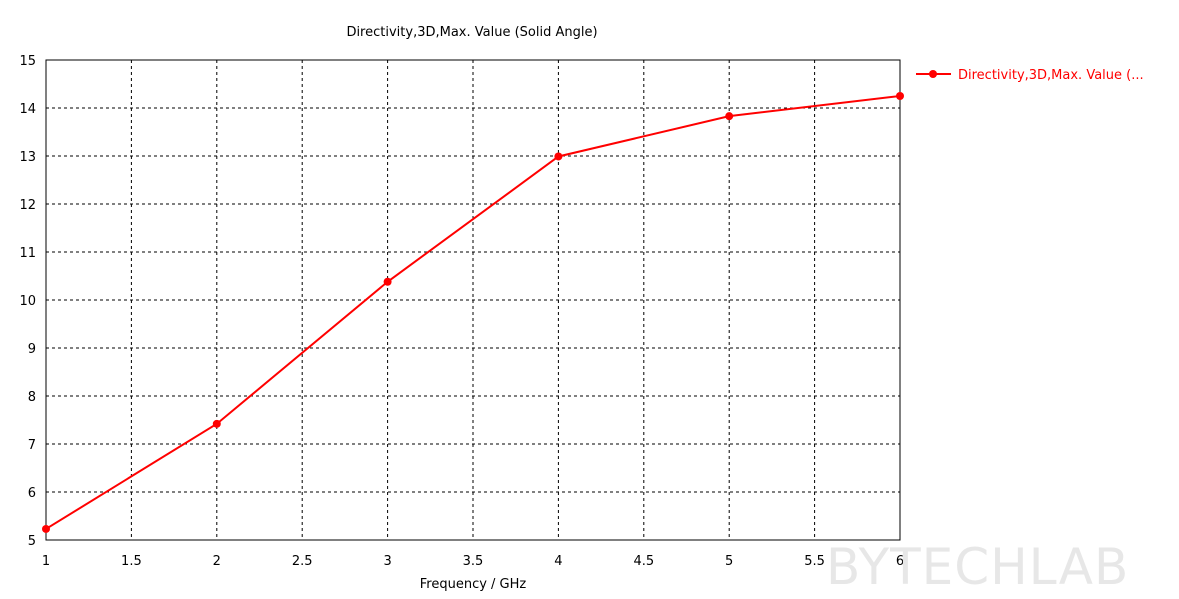 The width and height of the screenshot is (1179, 599). What do you see at coordinates (302, 561) in the screenshot?
I see `x-tick-label: 2.5` at bounding box center [302, 561].